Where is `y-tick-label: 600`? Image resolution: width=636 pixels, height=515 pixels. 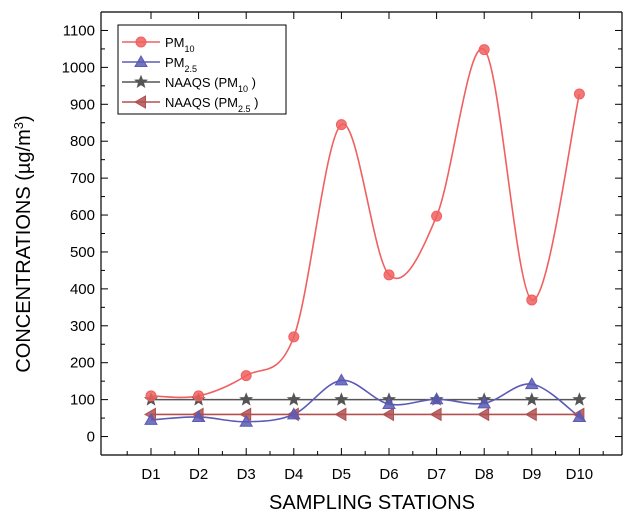
y-tick-label: 600 is located at coordinates (82, 215).